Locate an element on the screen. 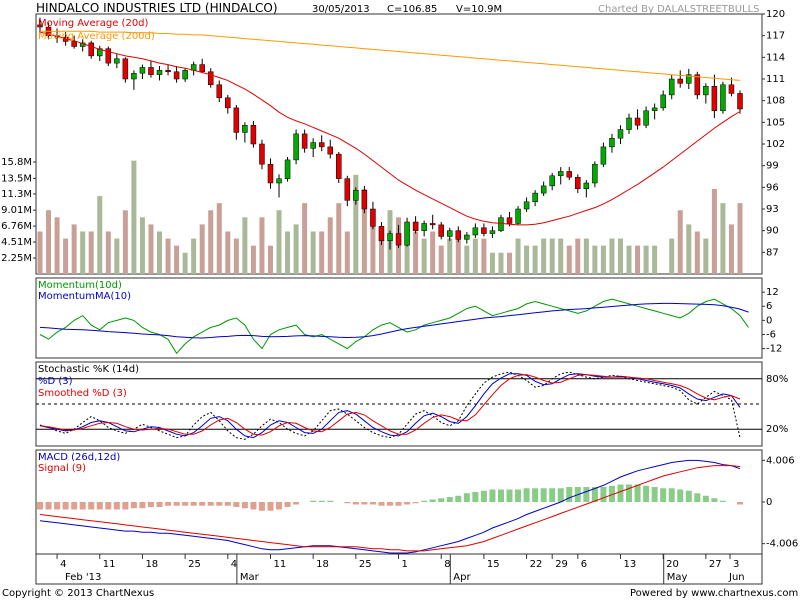  momentum-y-tick-label: -12 is located at coordinates (774, 349).